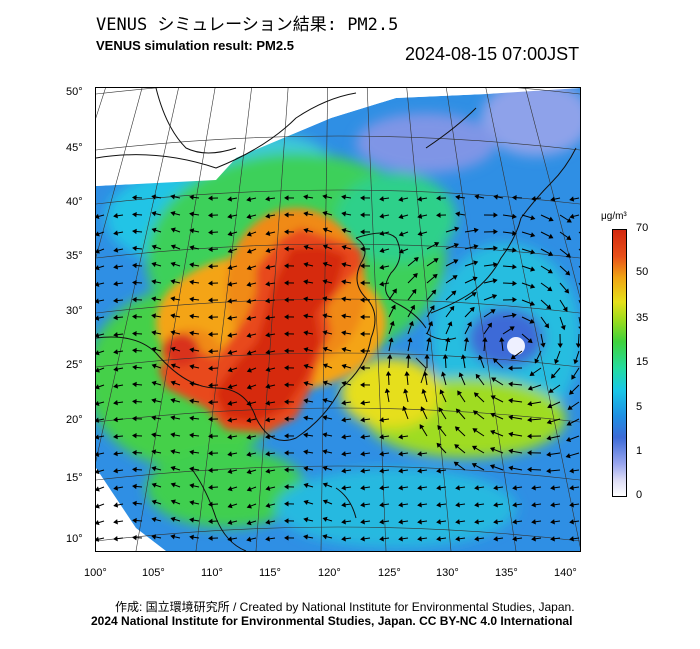  Describe the element at coordinates (74, 148) in the screenshot. I see `lat-tick-label: 45°` at that location.